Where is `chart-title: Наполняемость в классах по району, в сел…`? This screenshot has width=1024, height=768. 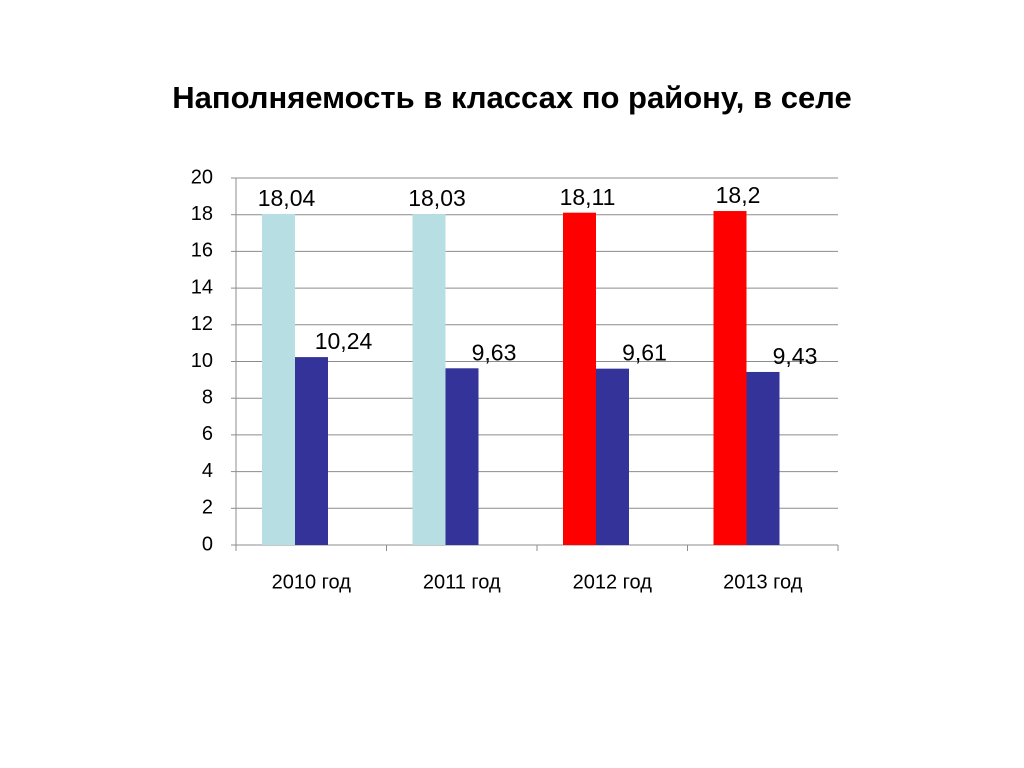
chart-title: Наполняемость в классах по району, в сел… is located at coordinates (511, 97).